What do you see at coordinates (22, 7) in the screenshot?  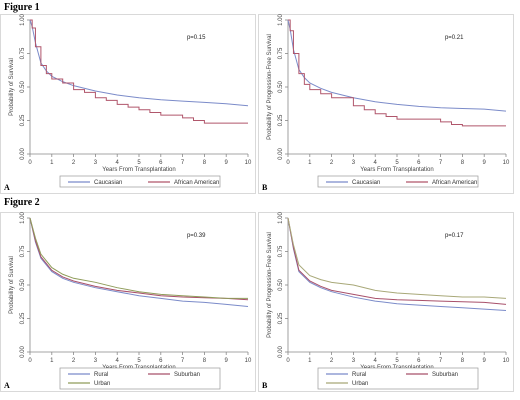 I see `figure-1-heading: Figure 1` at bounding box center [22, 7].